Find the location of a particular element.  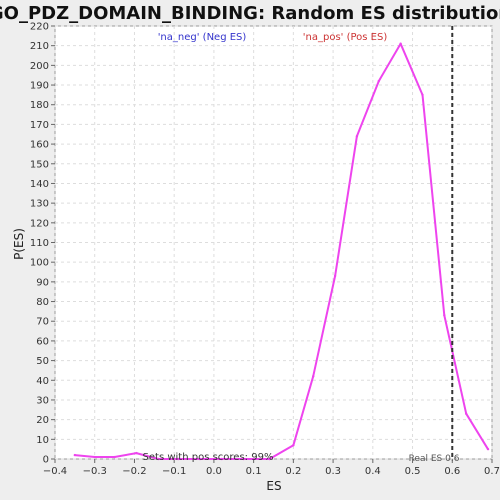

pos-scores-annotation: Sets with pos scores: 99% is located at coordinates (208, 457).